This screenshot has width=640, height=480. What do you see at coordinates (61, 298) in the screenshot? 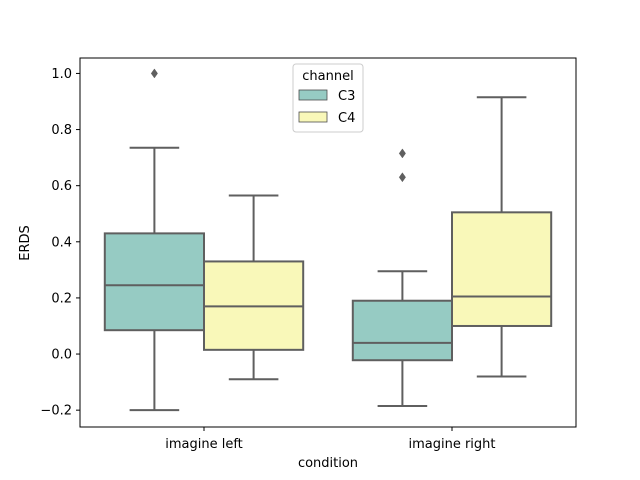
I see `y-tick-label: 0.2` at bounding box center [61, 298].